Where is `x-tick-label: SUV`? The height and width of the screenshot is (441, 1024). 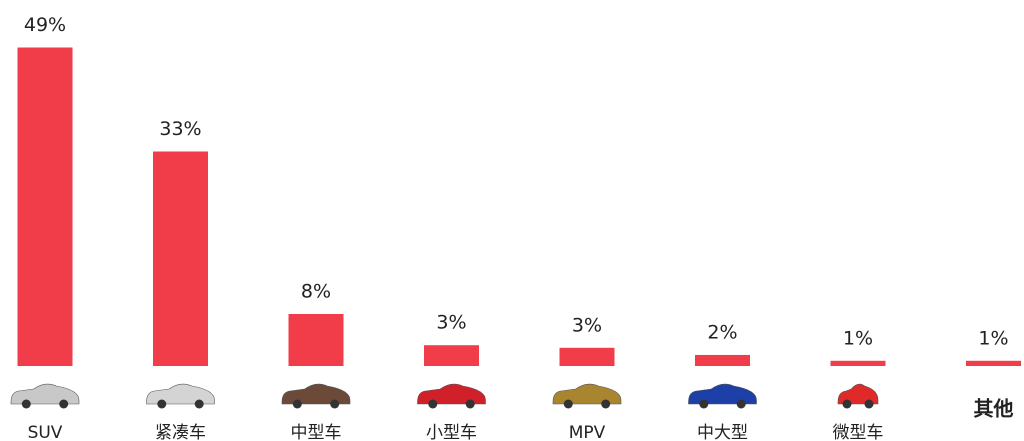 x-tick-label: SUV is located at coordinates (45, 432).